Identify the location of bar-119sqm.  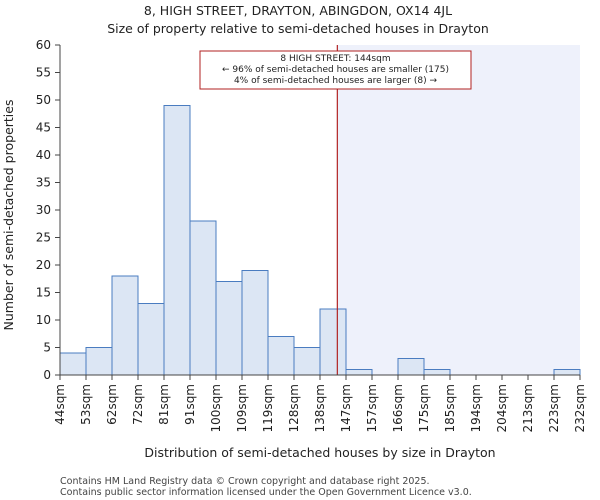
(281, 356).